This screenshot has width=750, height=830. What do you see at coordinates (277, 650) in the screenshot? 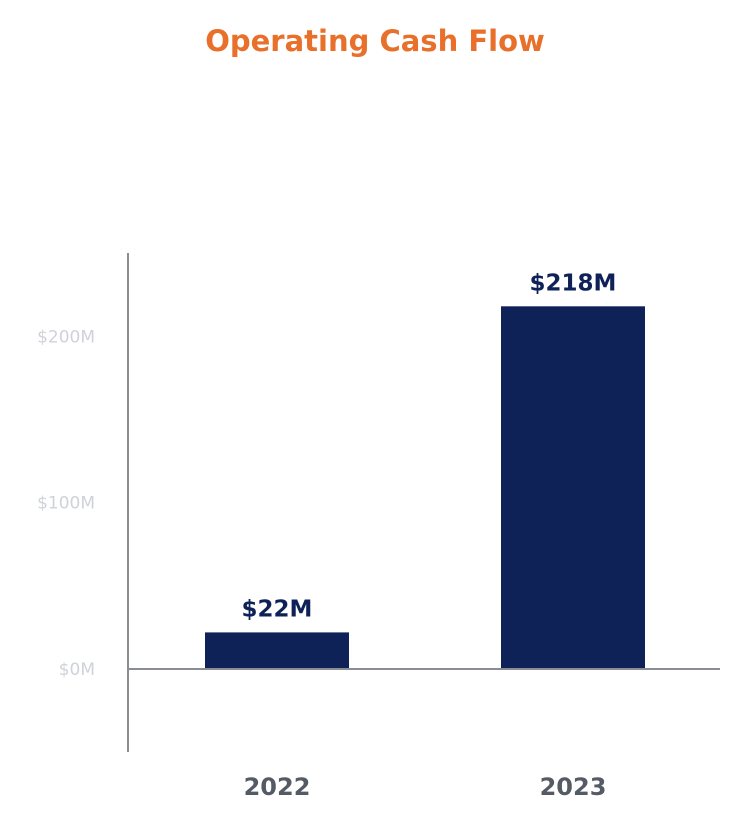
I see `bar-2022` at bounding box center [277, 650].